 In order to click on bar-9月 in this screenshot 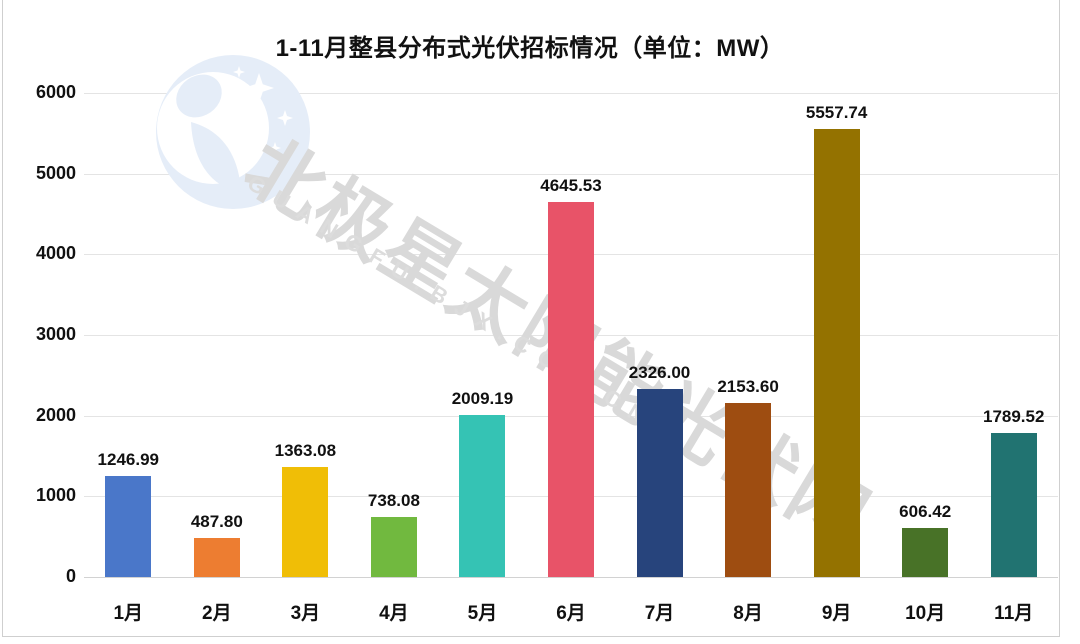, I will do `click(836, 352)`.